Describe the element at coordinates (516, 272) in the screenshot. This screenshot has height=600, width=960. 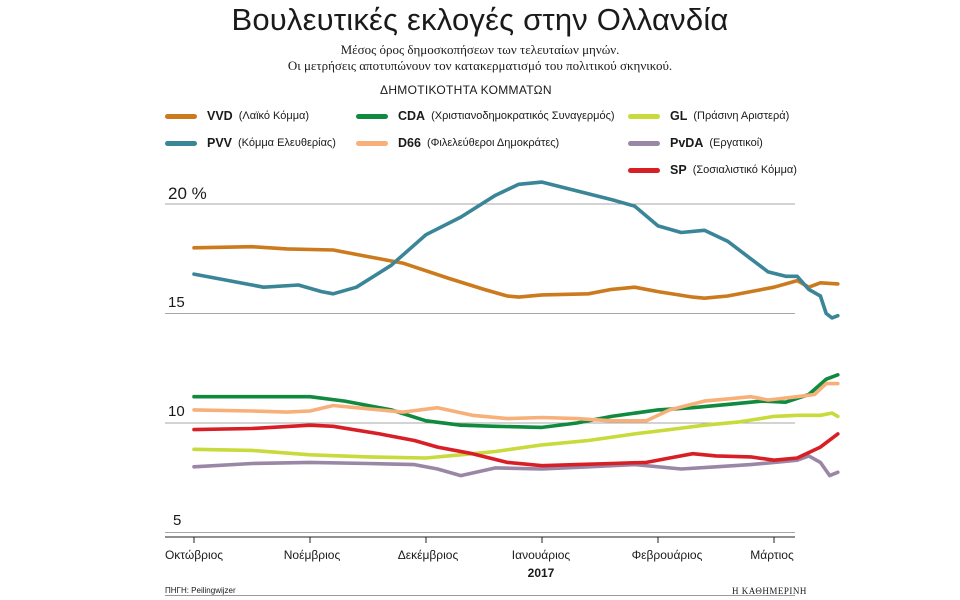
I see `series-line-vvd` at that location.